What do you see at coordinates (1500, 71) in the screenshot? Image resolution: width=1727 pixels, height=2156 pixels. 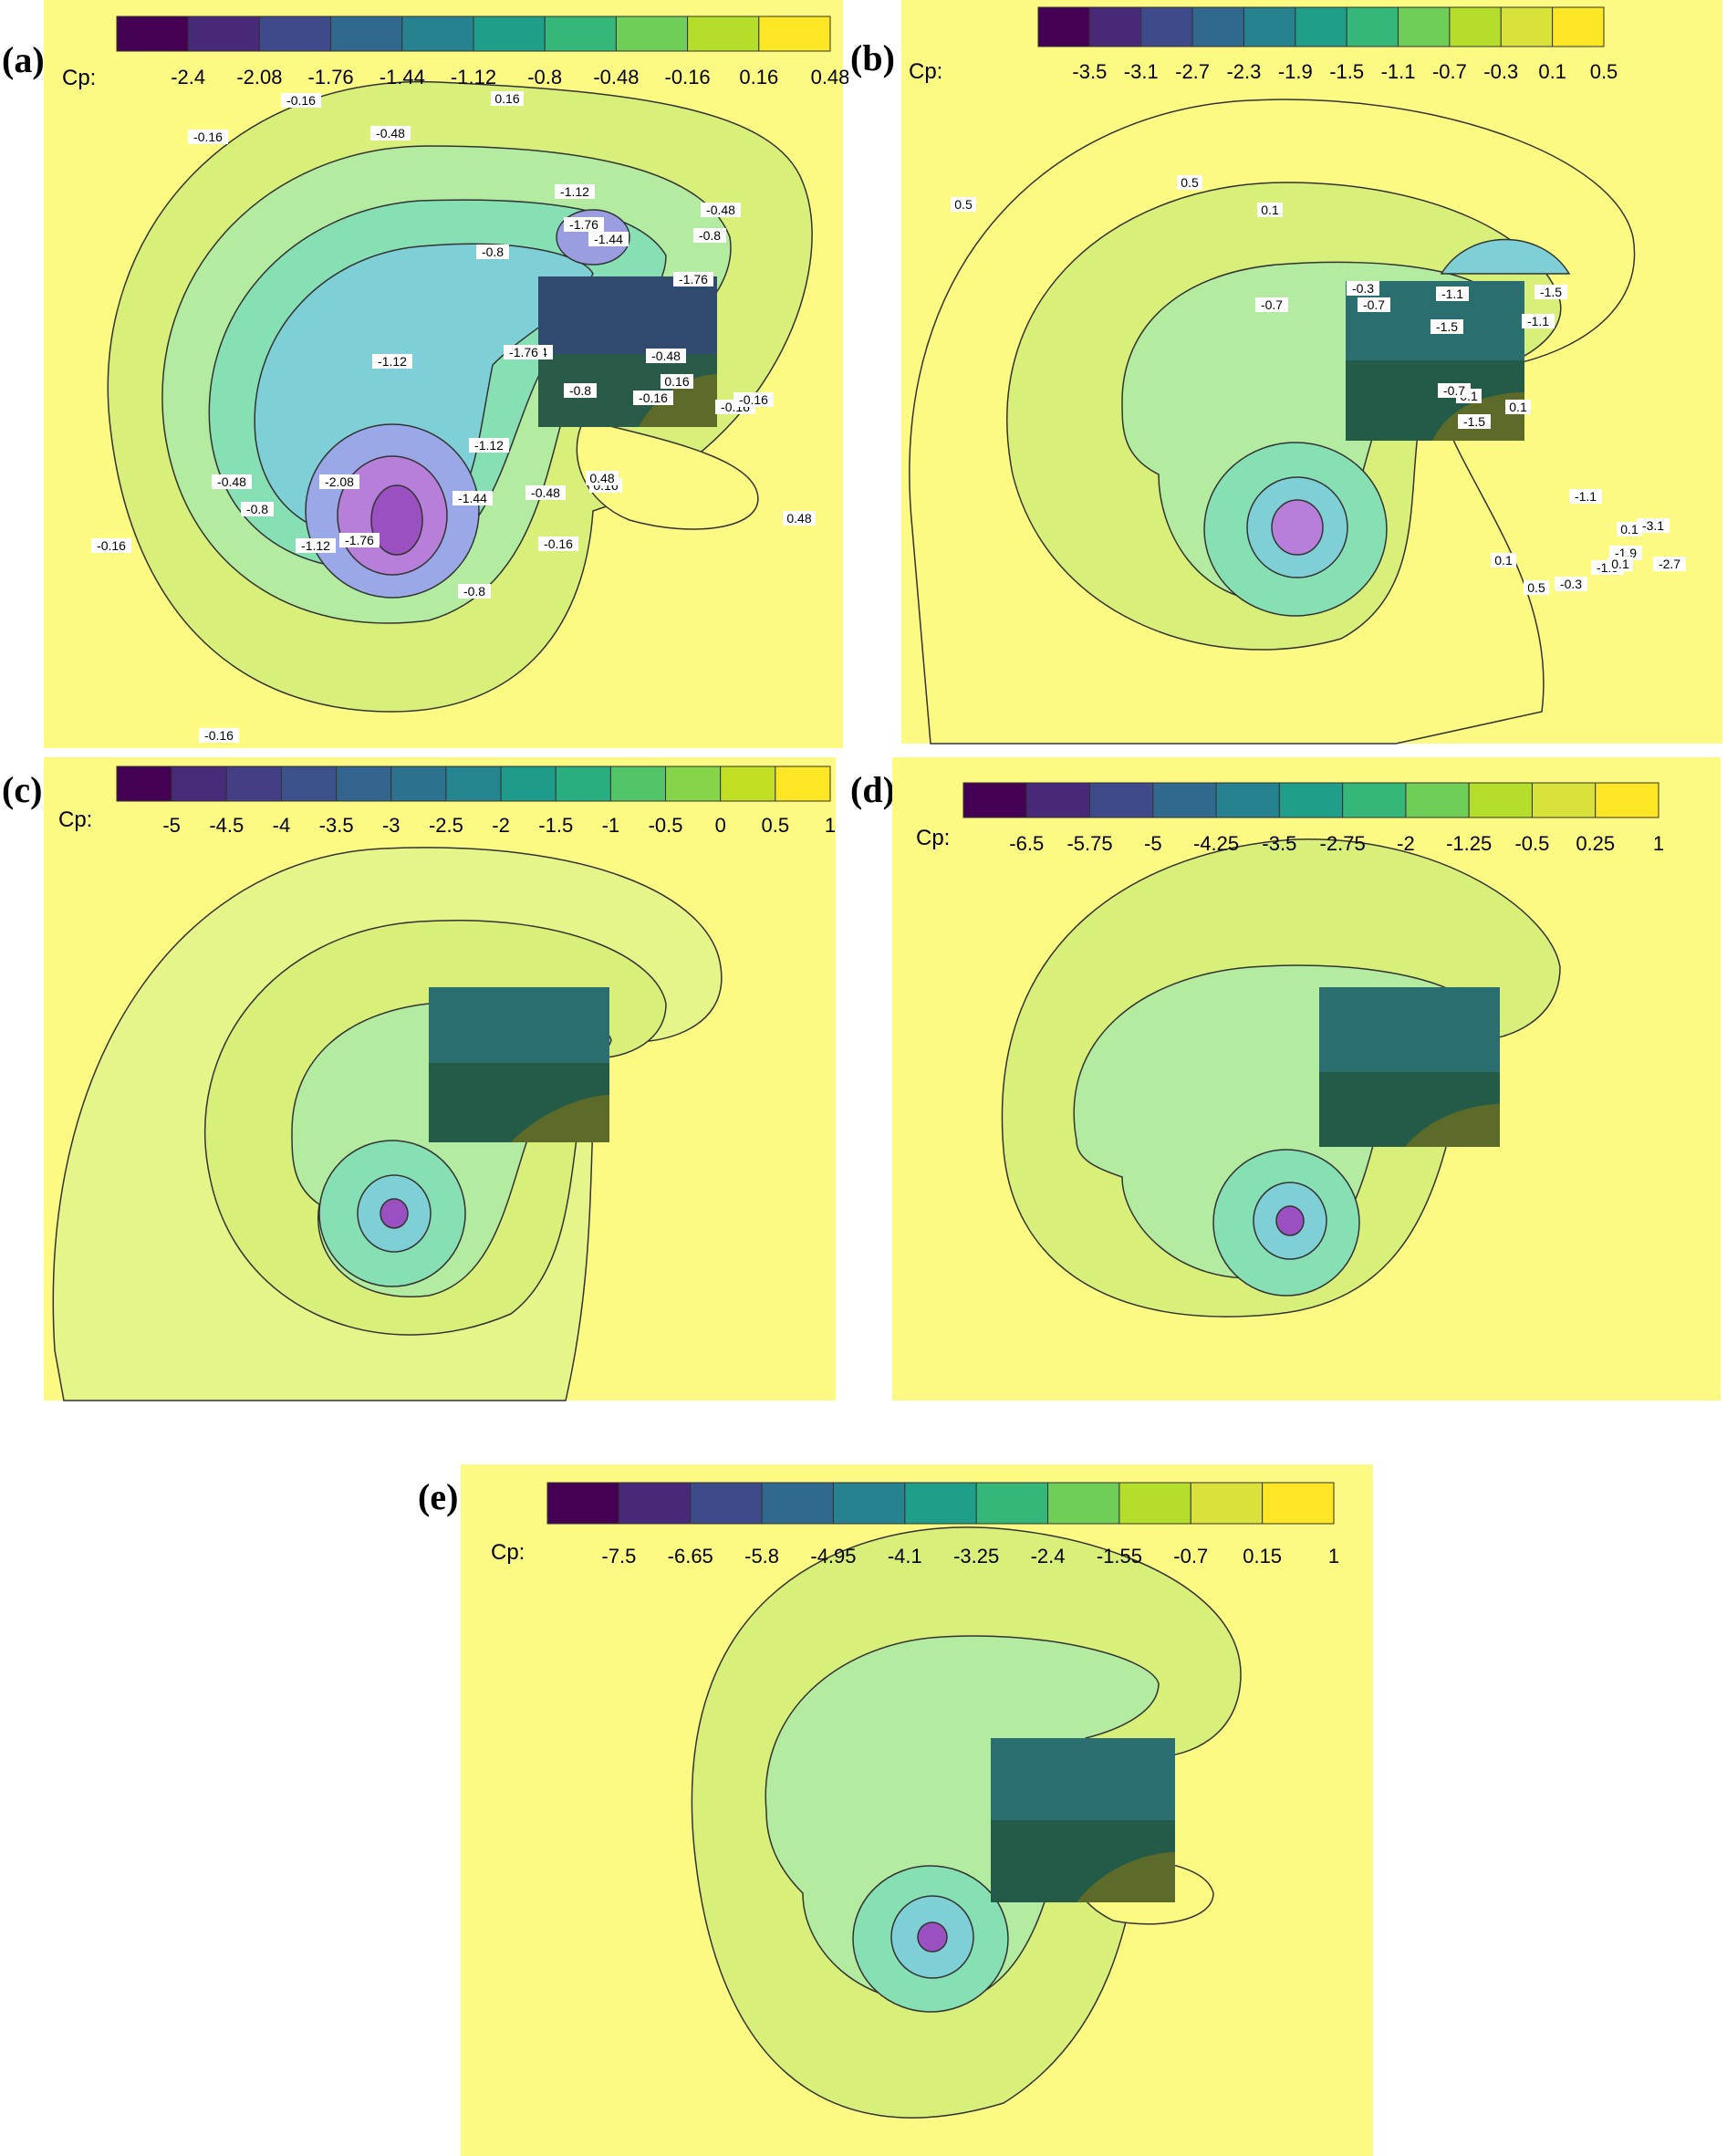 I see `colorbar-tick-label: -0.3` at bounding box center [1500, 71].